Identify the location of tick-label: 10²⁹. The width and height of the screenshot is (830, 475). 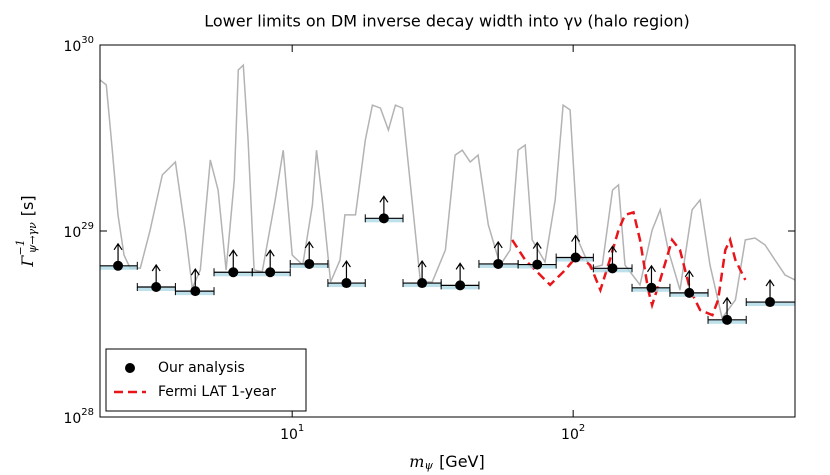
(78, 231).